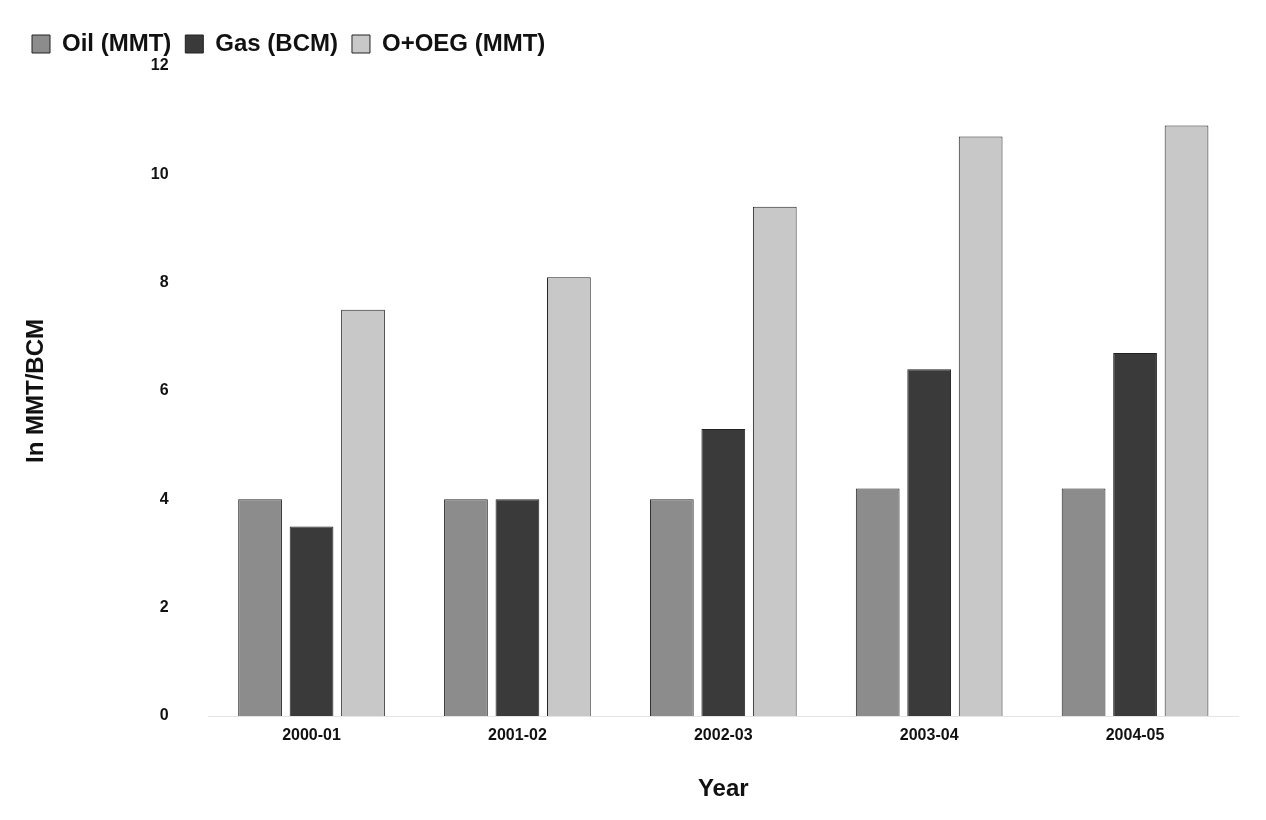 The height and width of the screenshot is (820, 1266). What do you see at coordinates (159, 173) in the screenshot?
I see `y-tick-label: 10` at bounding box center [159, 173].